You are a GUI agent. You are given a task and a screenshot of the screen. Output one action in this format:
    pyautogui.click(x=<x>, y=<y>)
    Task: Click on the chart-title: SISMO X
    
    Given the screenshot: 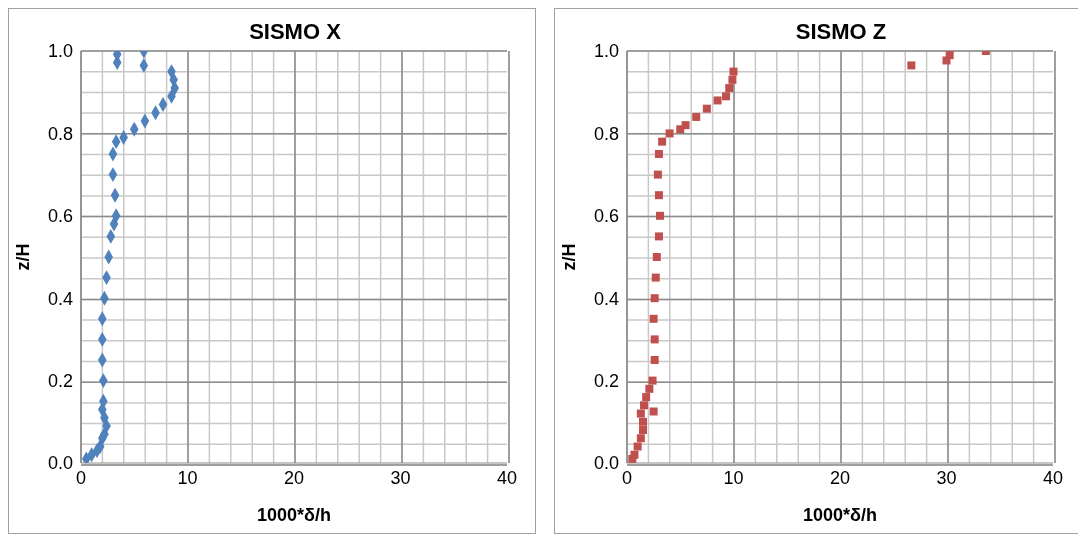 What is the action you would take?
    pyautogui.click(x=295, y=32)
    